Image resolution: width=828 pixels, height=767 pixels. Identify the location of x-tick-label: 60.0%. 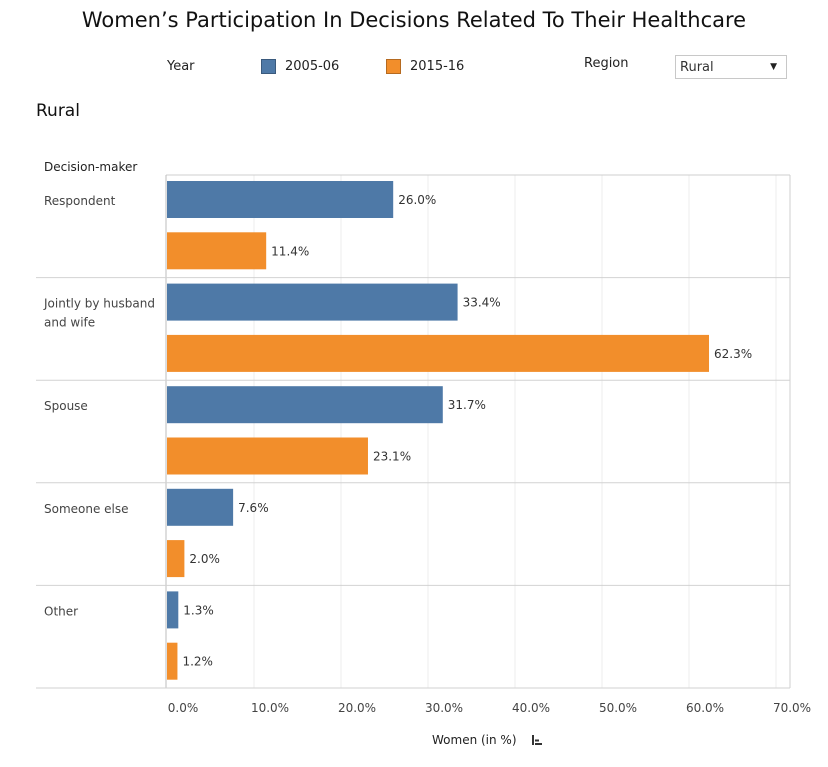
(705, 708).